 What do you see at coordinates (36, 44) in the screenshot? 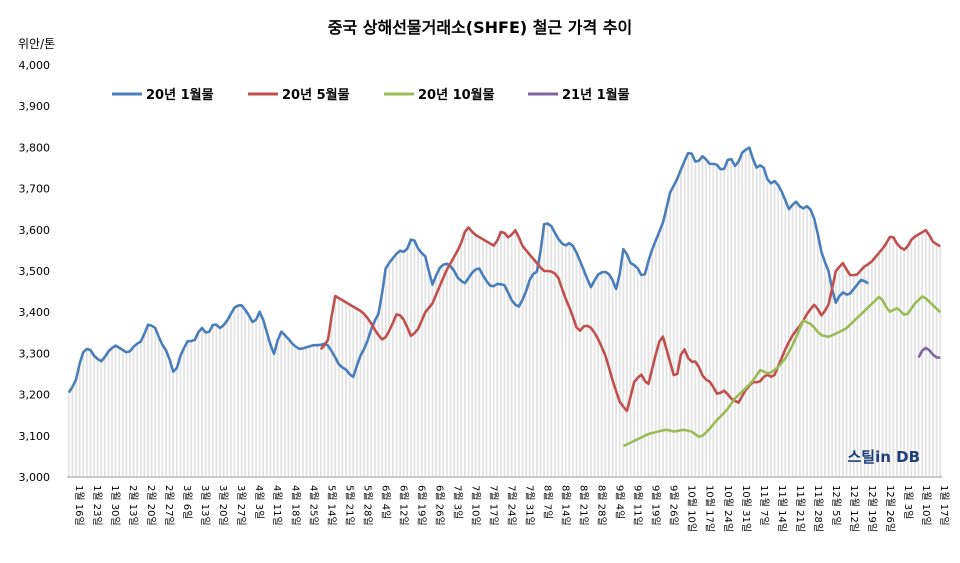
I see `y-axis-unit-label: 위안/톤` at bounding box center [36, 44].